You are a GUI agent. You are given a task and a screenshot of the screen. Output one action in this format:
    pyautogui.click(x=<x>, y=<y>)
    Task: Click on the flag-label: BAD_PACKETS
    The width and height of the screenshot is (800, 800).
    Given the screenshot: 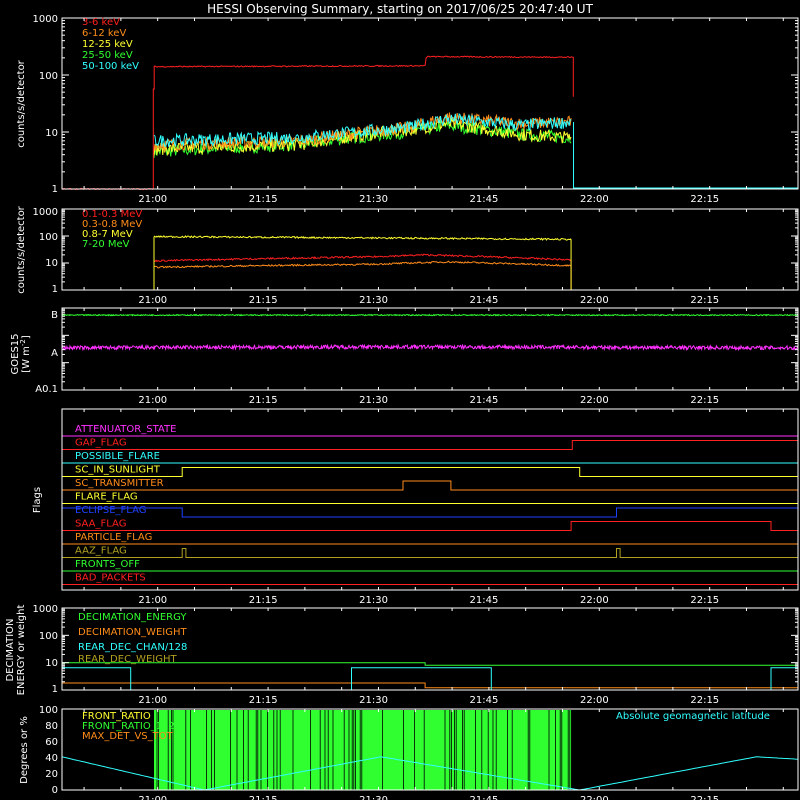 What is the action you would take?
    pyautogui.click(x=110, y=578)
    